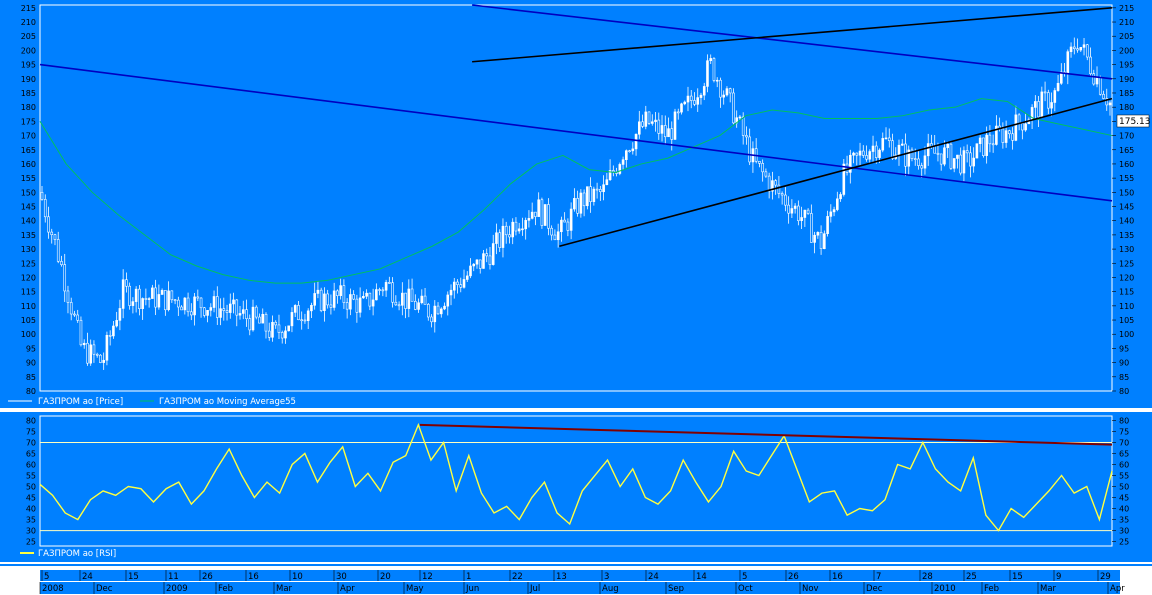 Image resolution: width=1152 pixels, height=595 pixels. What do you see at coordinates (1126, 320) in the screenshot?
I see `price-tick-label: 105` at bounding box center [1126, 320].